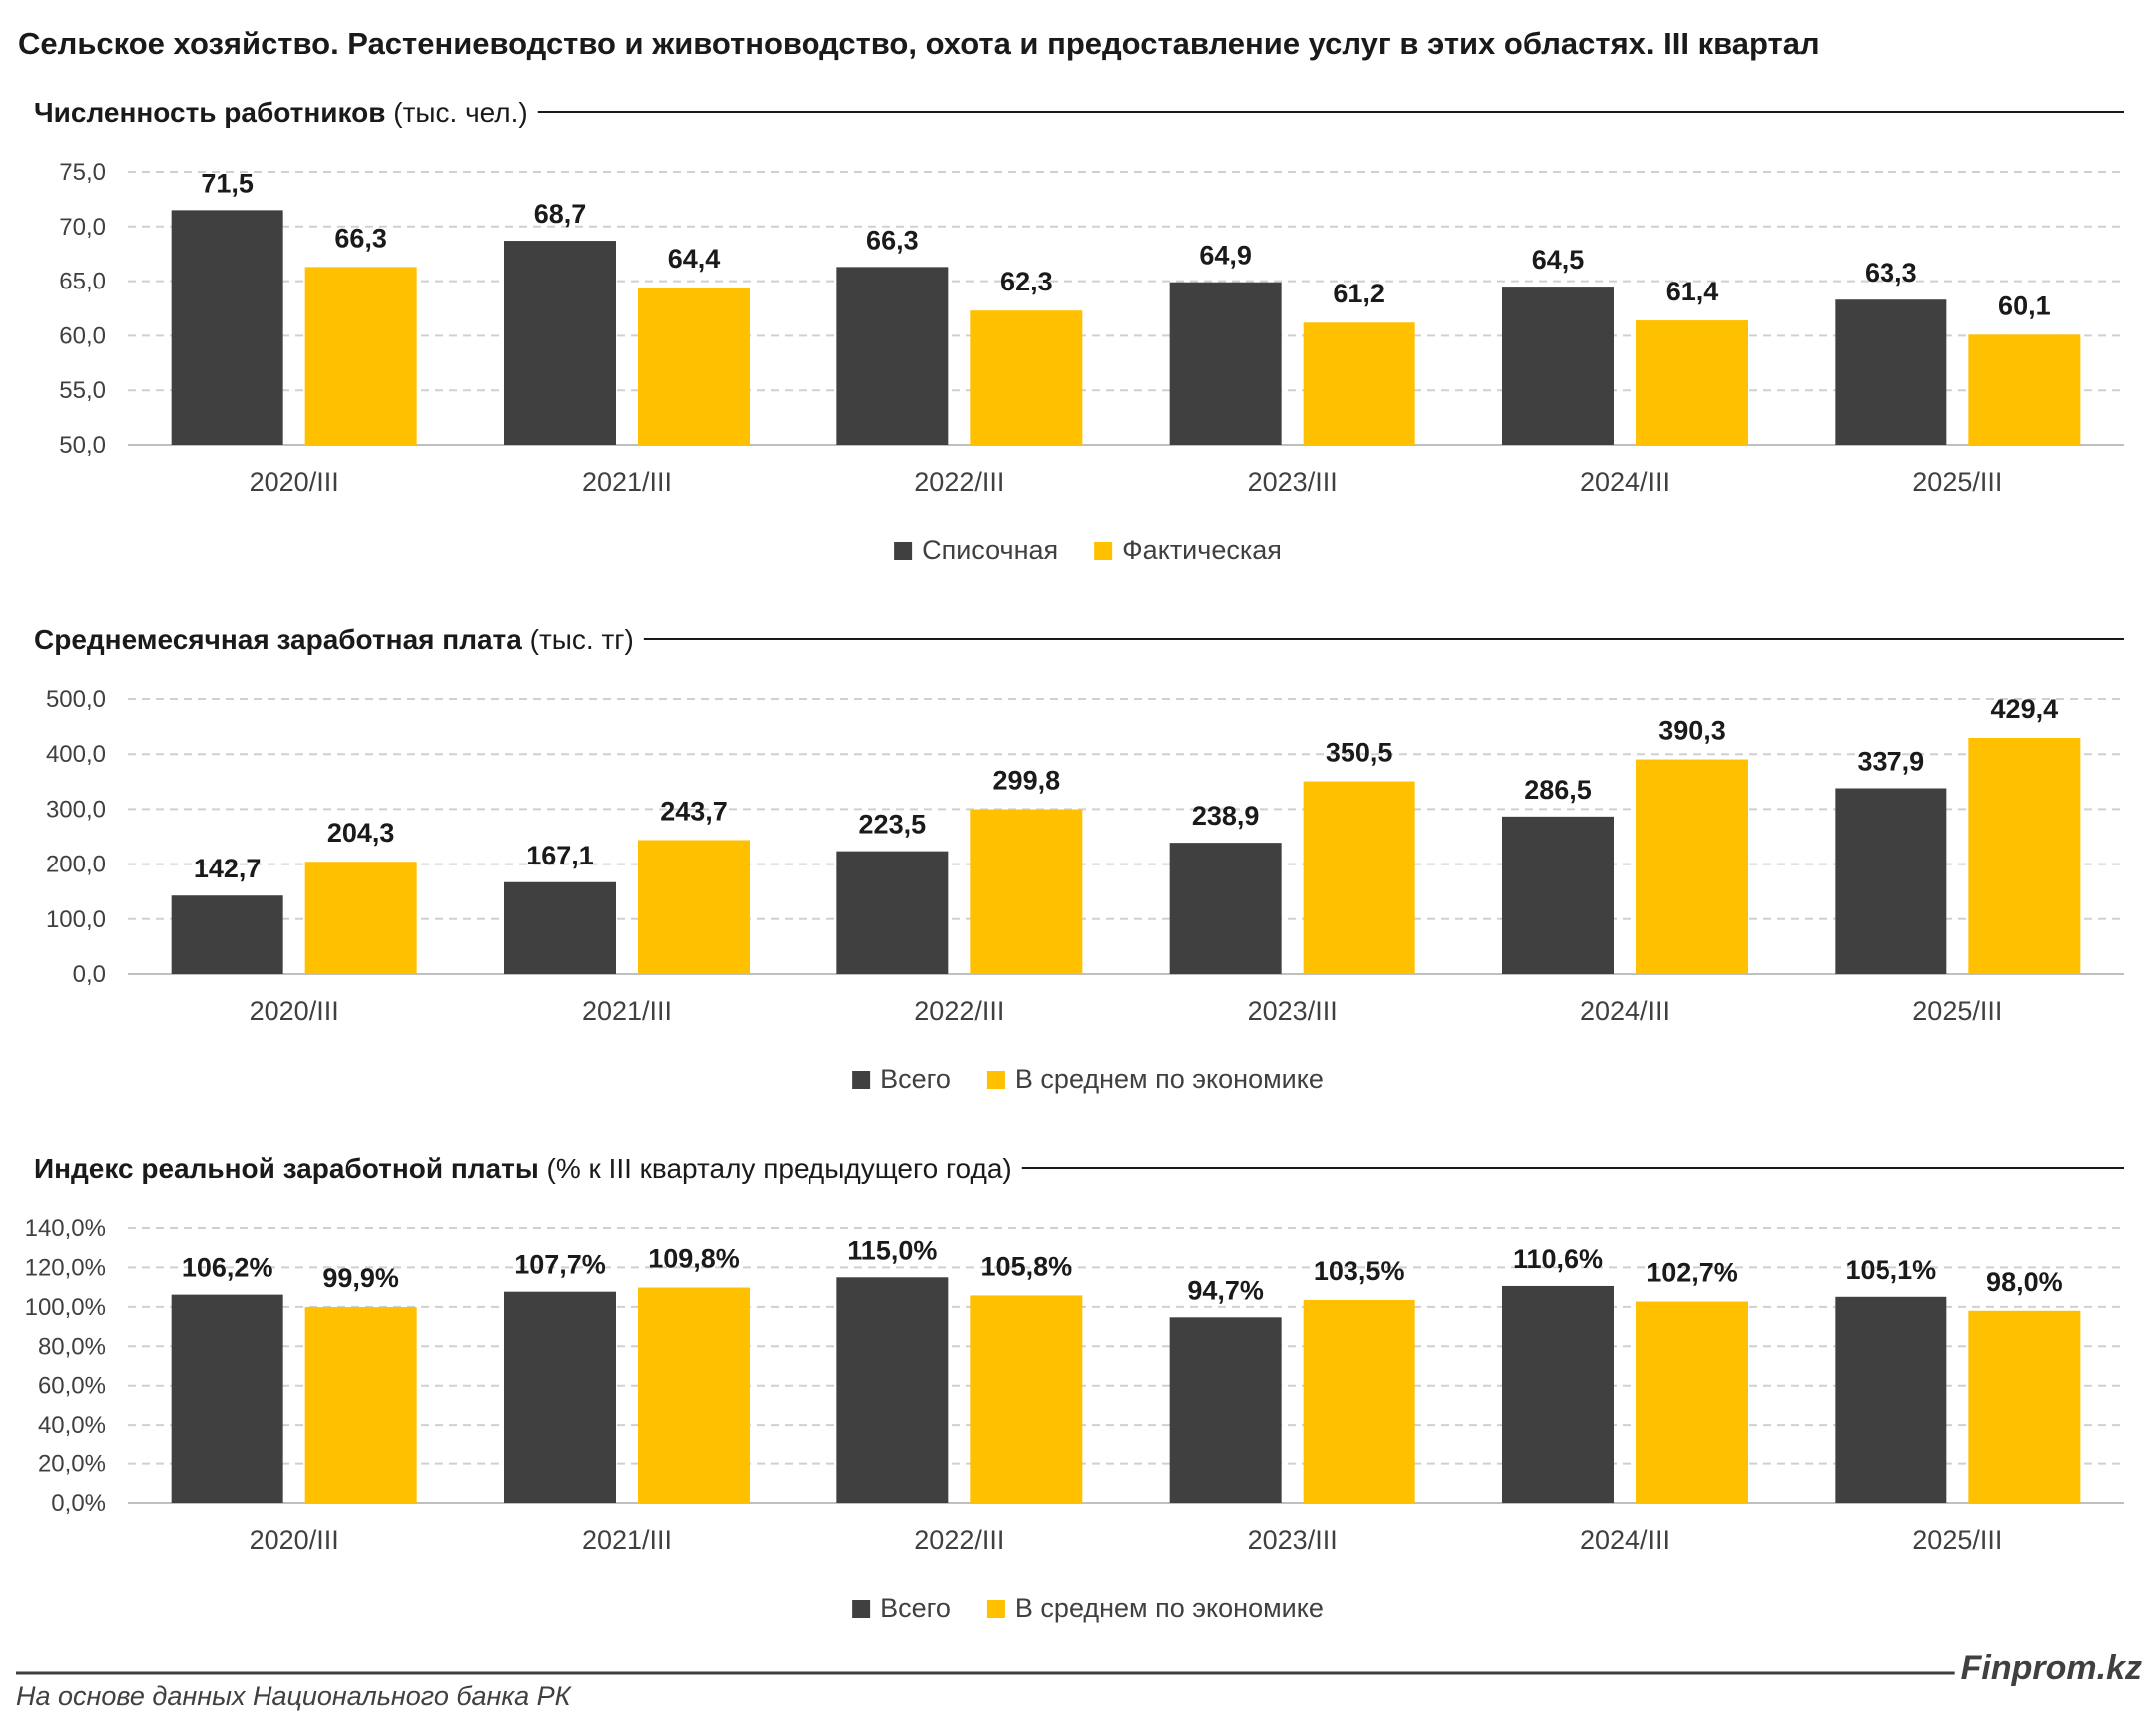  I want to click on chart2-category-label: 2025/III, so click(1957, 1011).